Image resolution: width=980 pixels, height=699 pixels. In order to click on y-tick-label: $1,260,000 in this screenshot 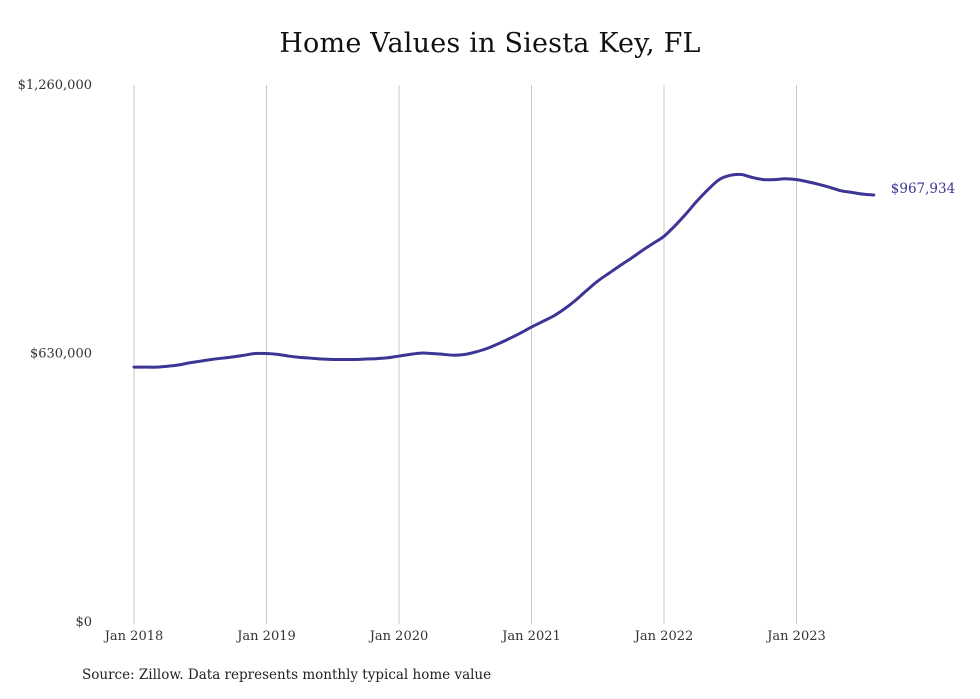, I will do `click(55, 85)`.